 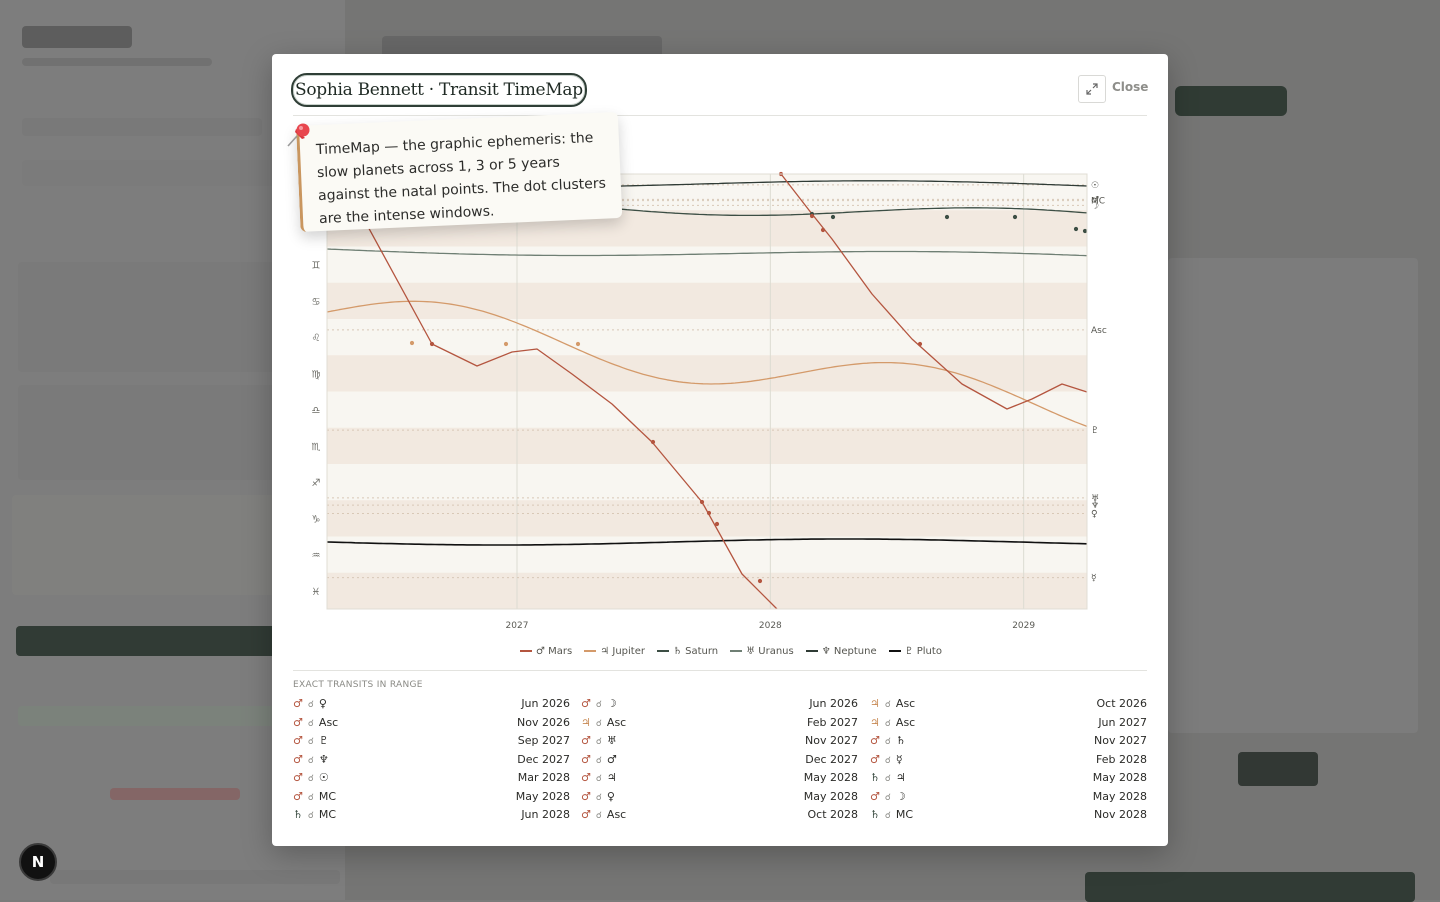 I want to click on series-line-uranus, so click(x=707, y=252).